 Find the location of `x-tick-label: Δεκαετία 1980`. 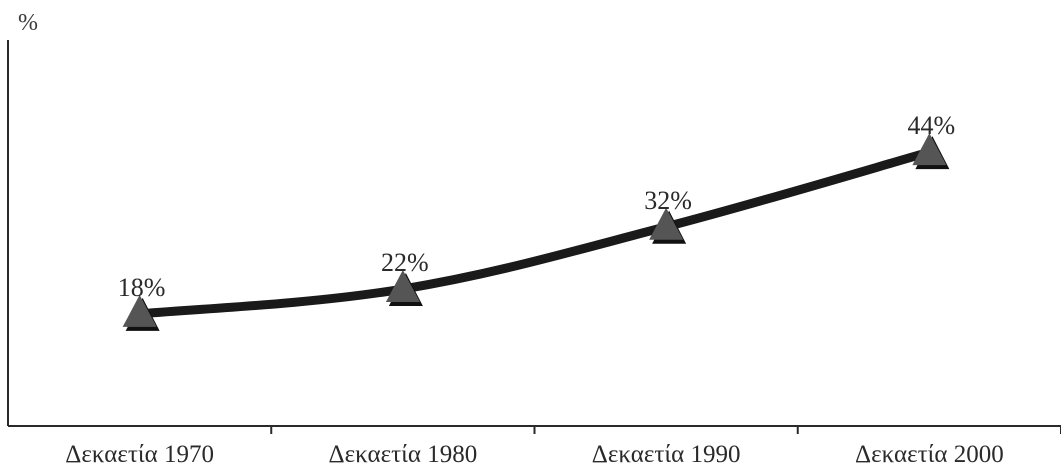

x-tick-label: Δεκαετία 1980 is located at coordinates (403, 454).